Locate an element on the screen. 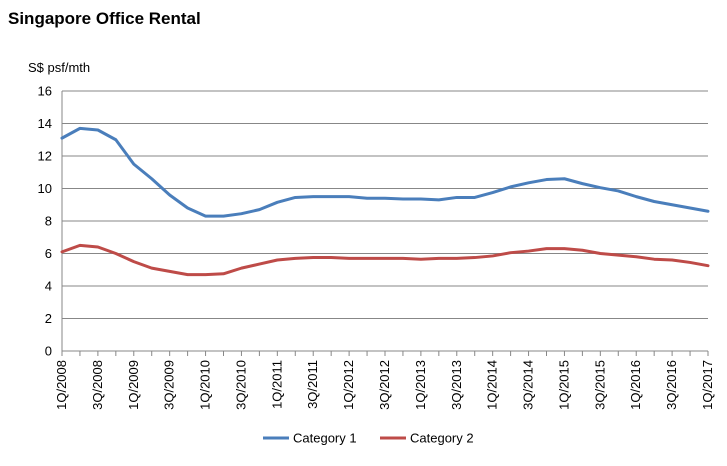  y-tick-label: 10 is located at coordinates (45, 188).